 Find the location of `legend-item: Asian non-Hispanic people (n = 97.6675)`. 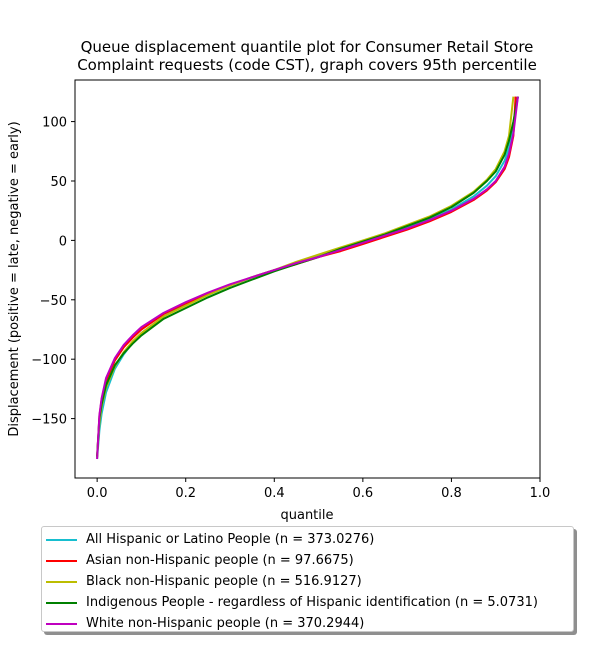

legend-item: Asian non-Hispanic people (n = 97.6675) is located at coordinates (307, 560).